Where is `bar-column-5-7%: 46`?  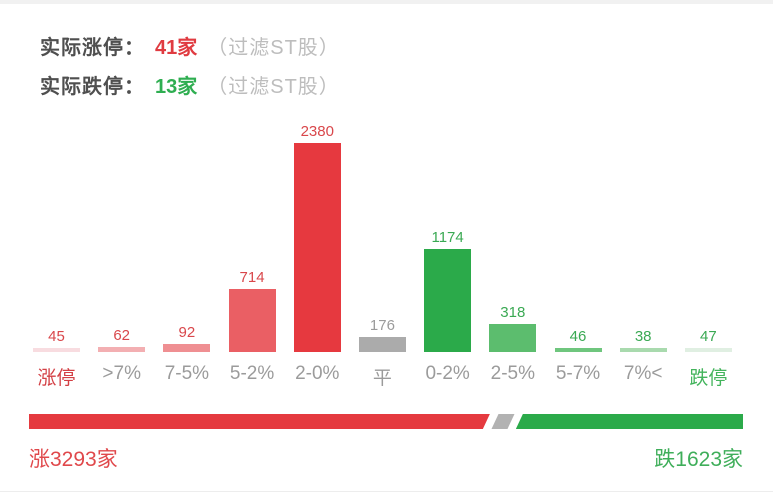
bar-column-5-7%: 46 is located at coordinates (578, 340).